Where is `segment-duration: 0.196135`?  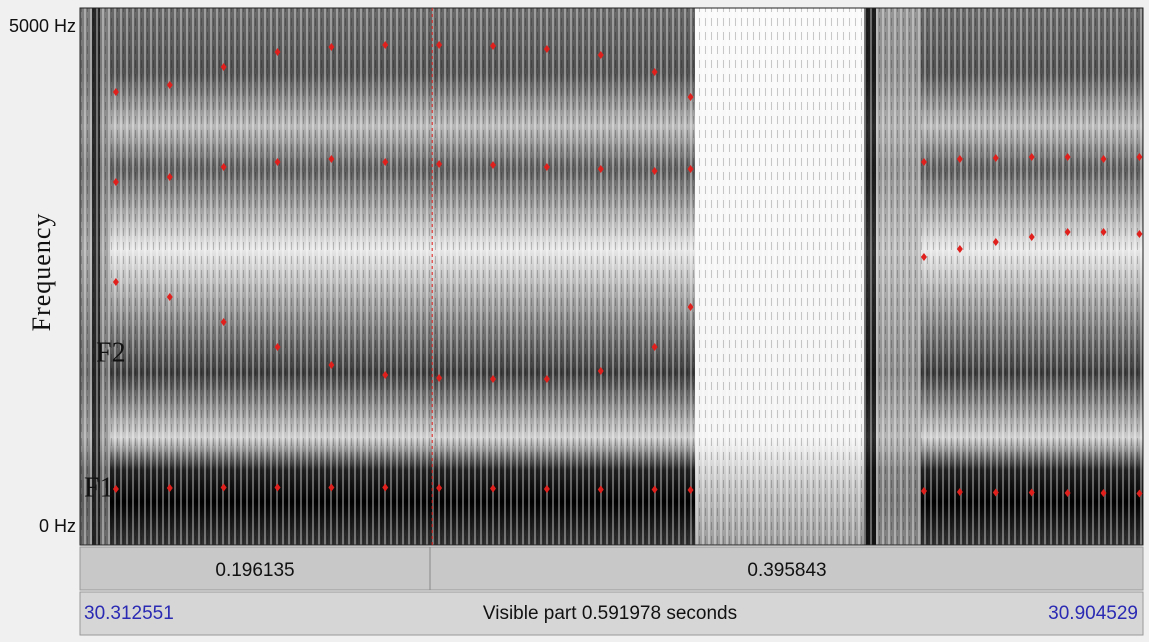 segment-duration: 0.196135 is located at coordinates (254, 570).